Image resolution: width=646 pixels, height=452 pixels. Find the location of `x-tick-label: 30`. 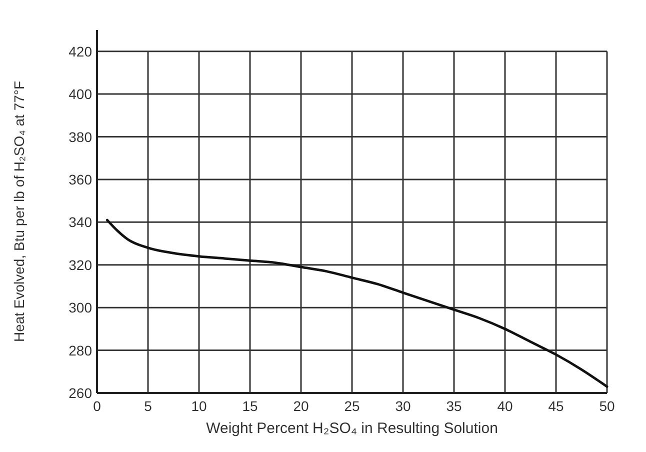

x-tick-label: 30 is located at coordinates (403, 406).